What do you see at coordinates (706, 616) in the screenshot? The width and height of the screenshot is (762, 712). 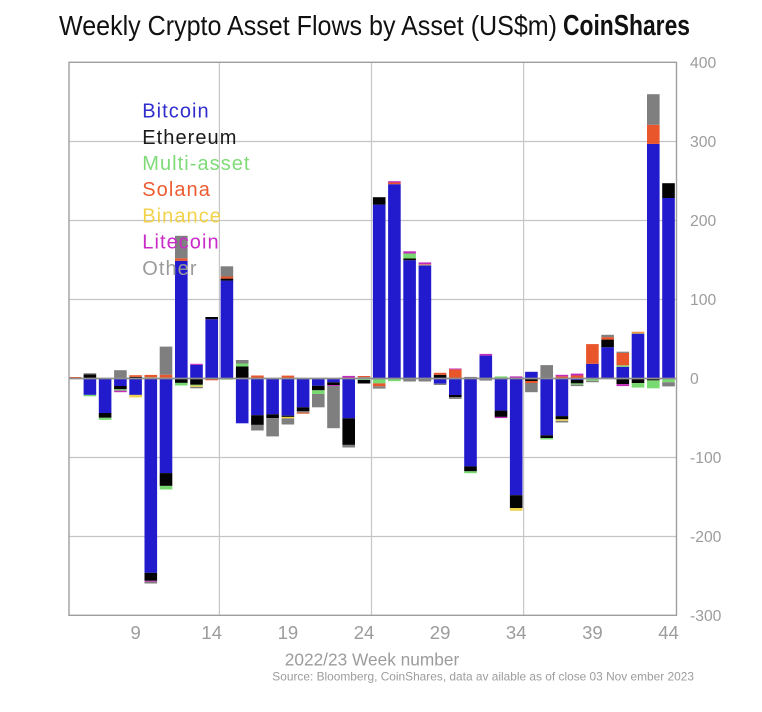 I see `svg-text: -300` at bounding box center [706, 616].